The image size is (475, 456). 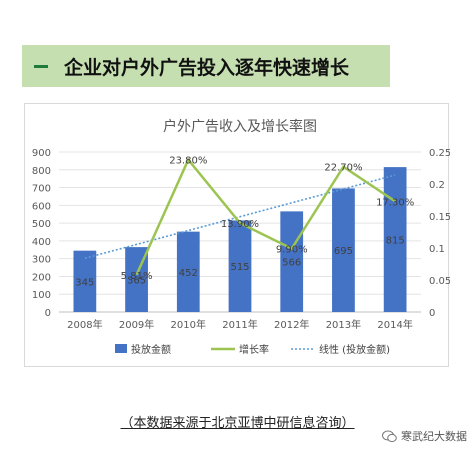 I want to click on y-left-tick-label: 900, so click(x=41, y=153).